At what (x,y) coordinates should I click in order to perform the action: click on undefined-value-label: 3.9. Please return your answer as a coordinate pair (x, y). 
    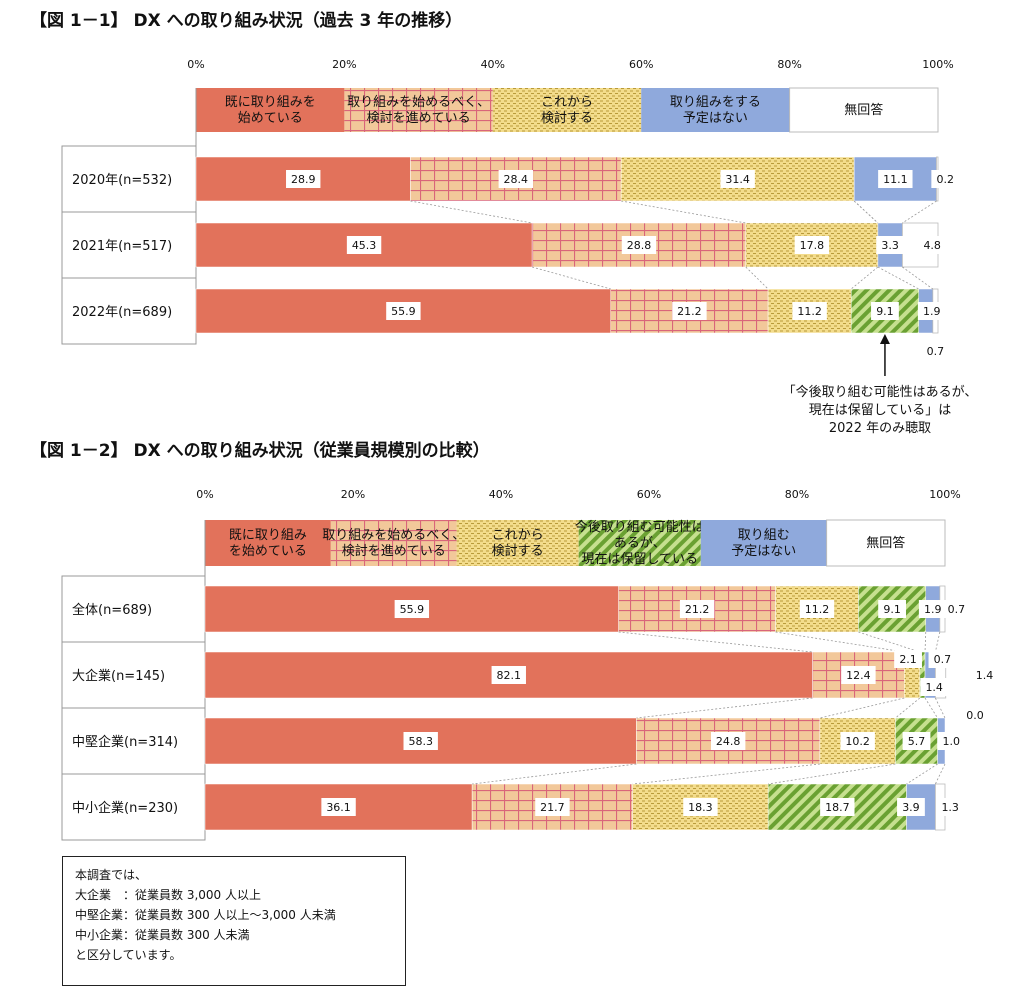
    Looking at the image, I should click on (911, 807).